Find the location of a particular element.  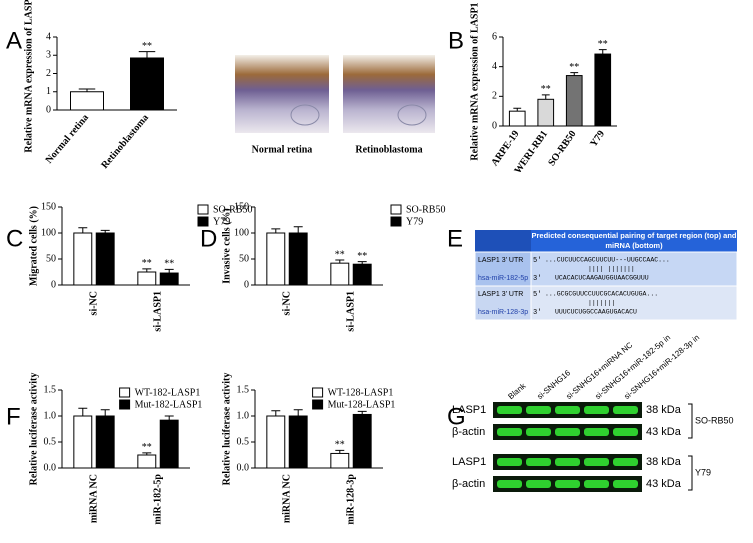

y-tick-label: 1 is located at coordinates (48, 91).